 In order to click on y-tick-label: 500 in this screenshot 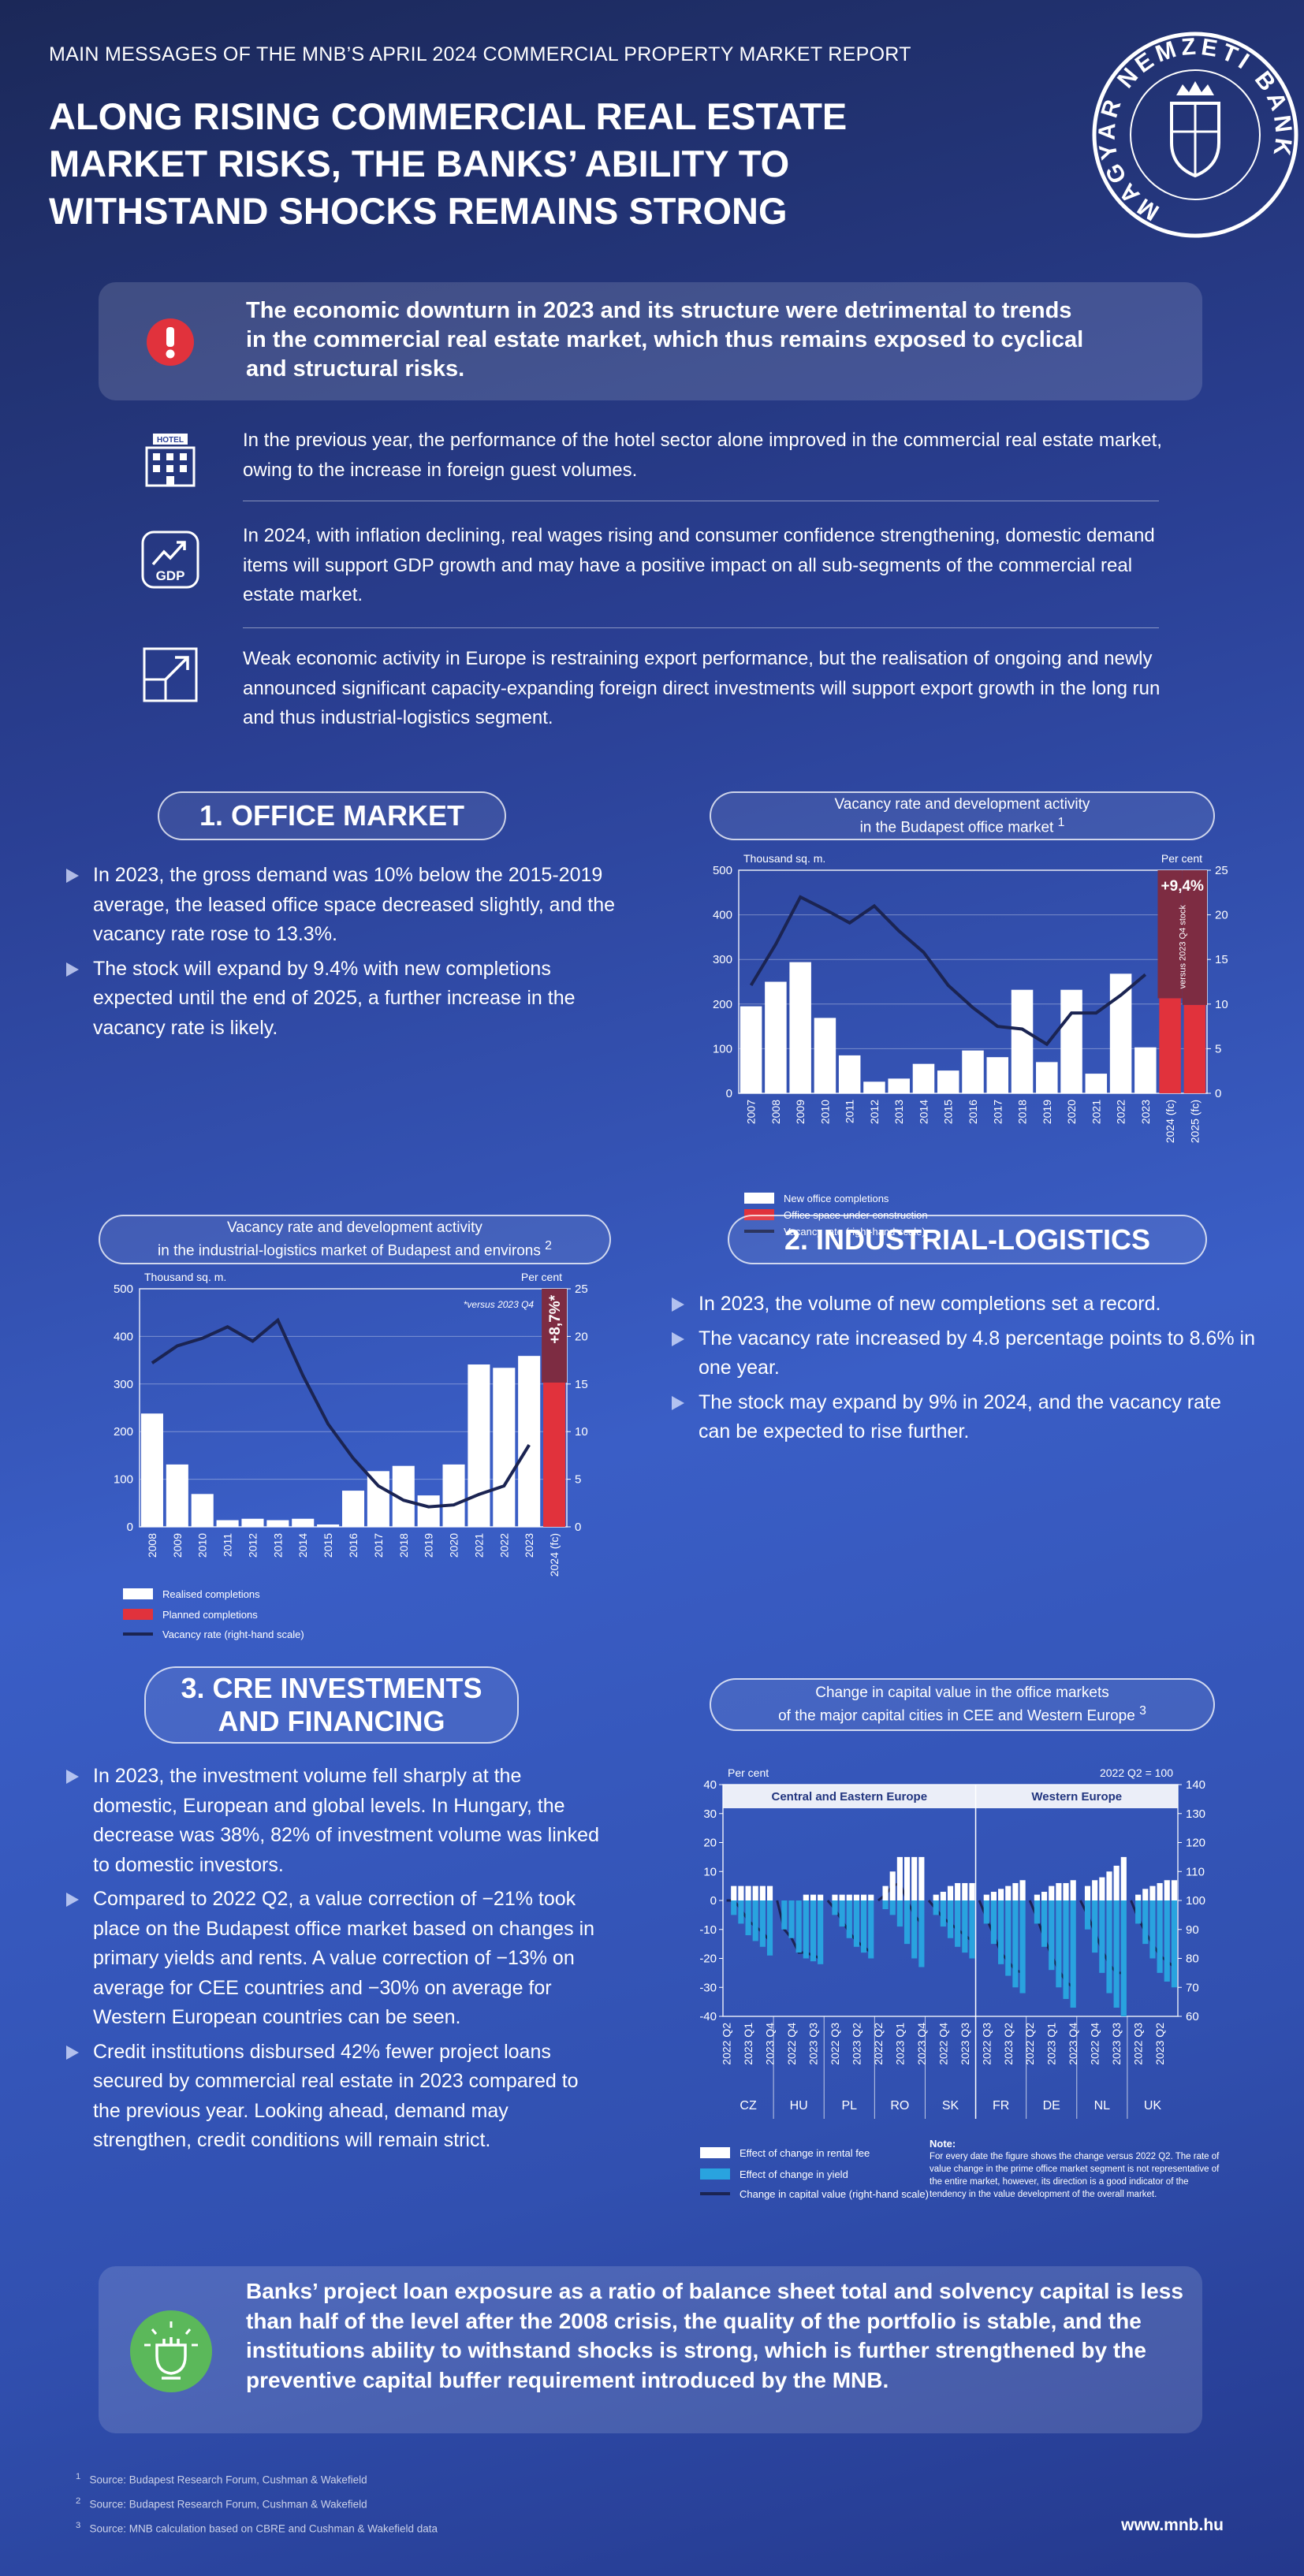, I will do `click(722, 870)`.